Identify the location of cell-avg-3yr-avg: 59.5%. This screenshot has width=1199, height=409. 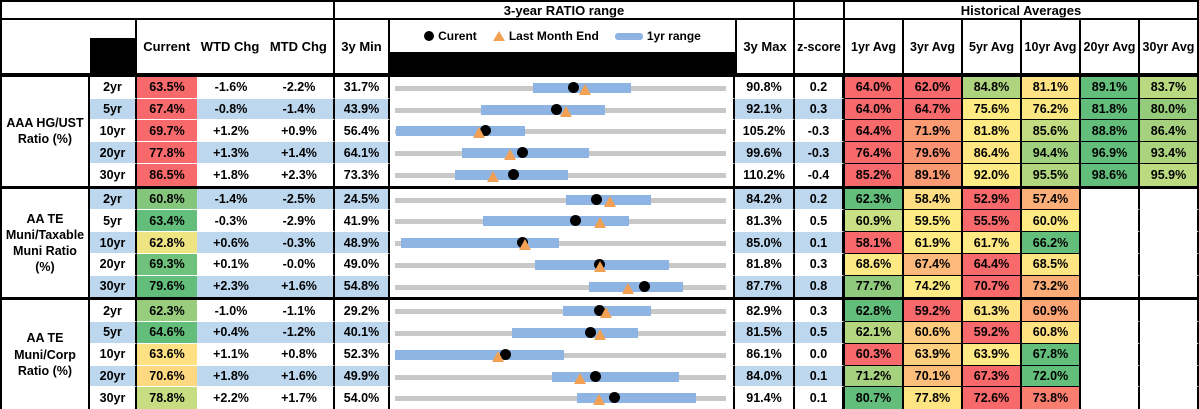
(933, 221).